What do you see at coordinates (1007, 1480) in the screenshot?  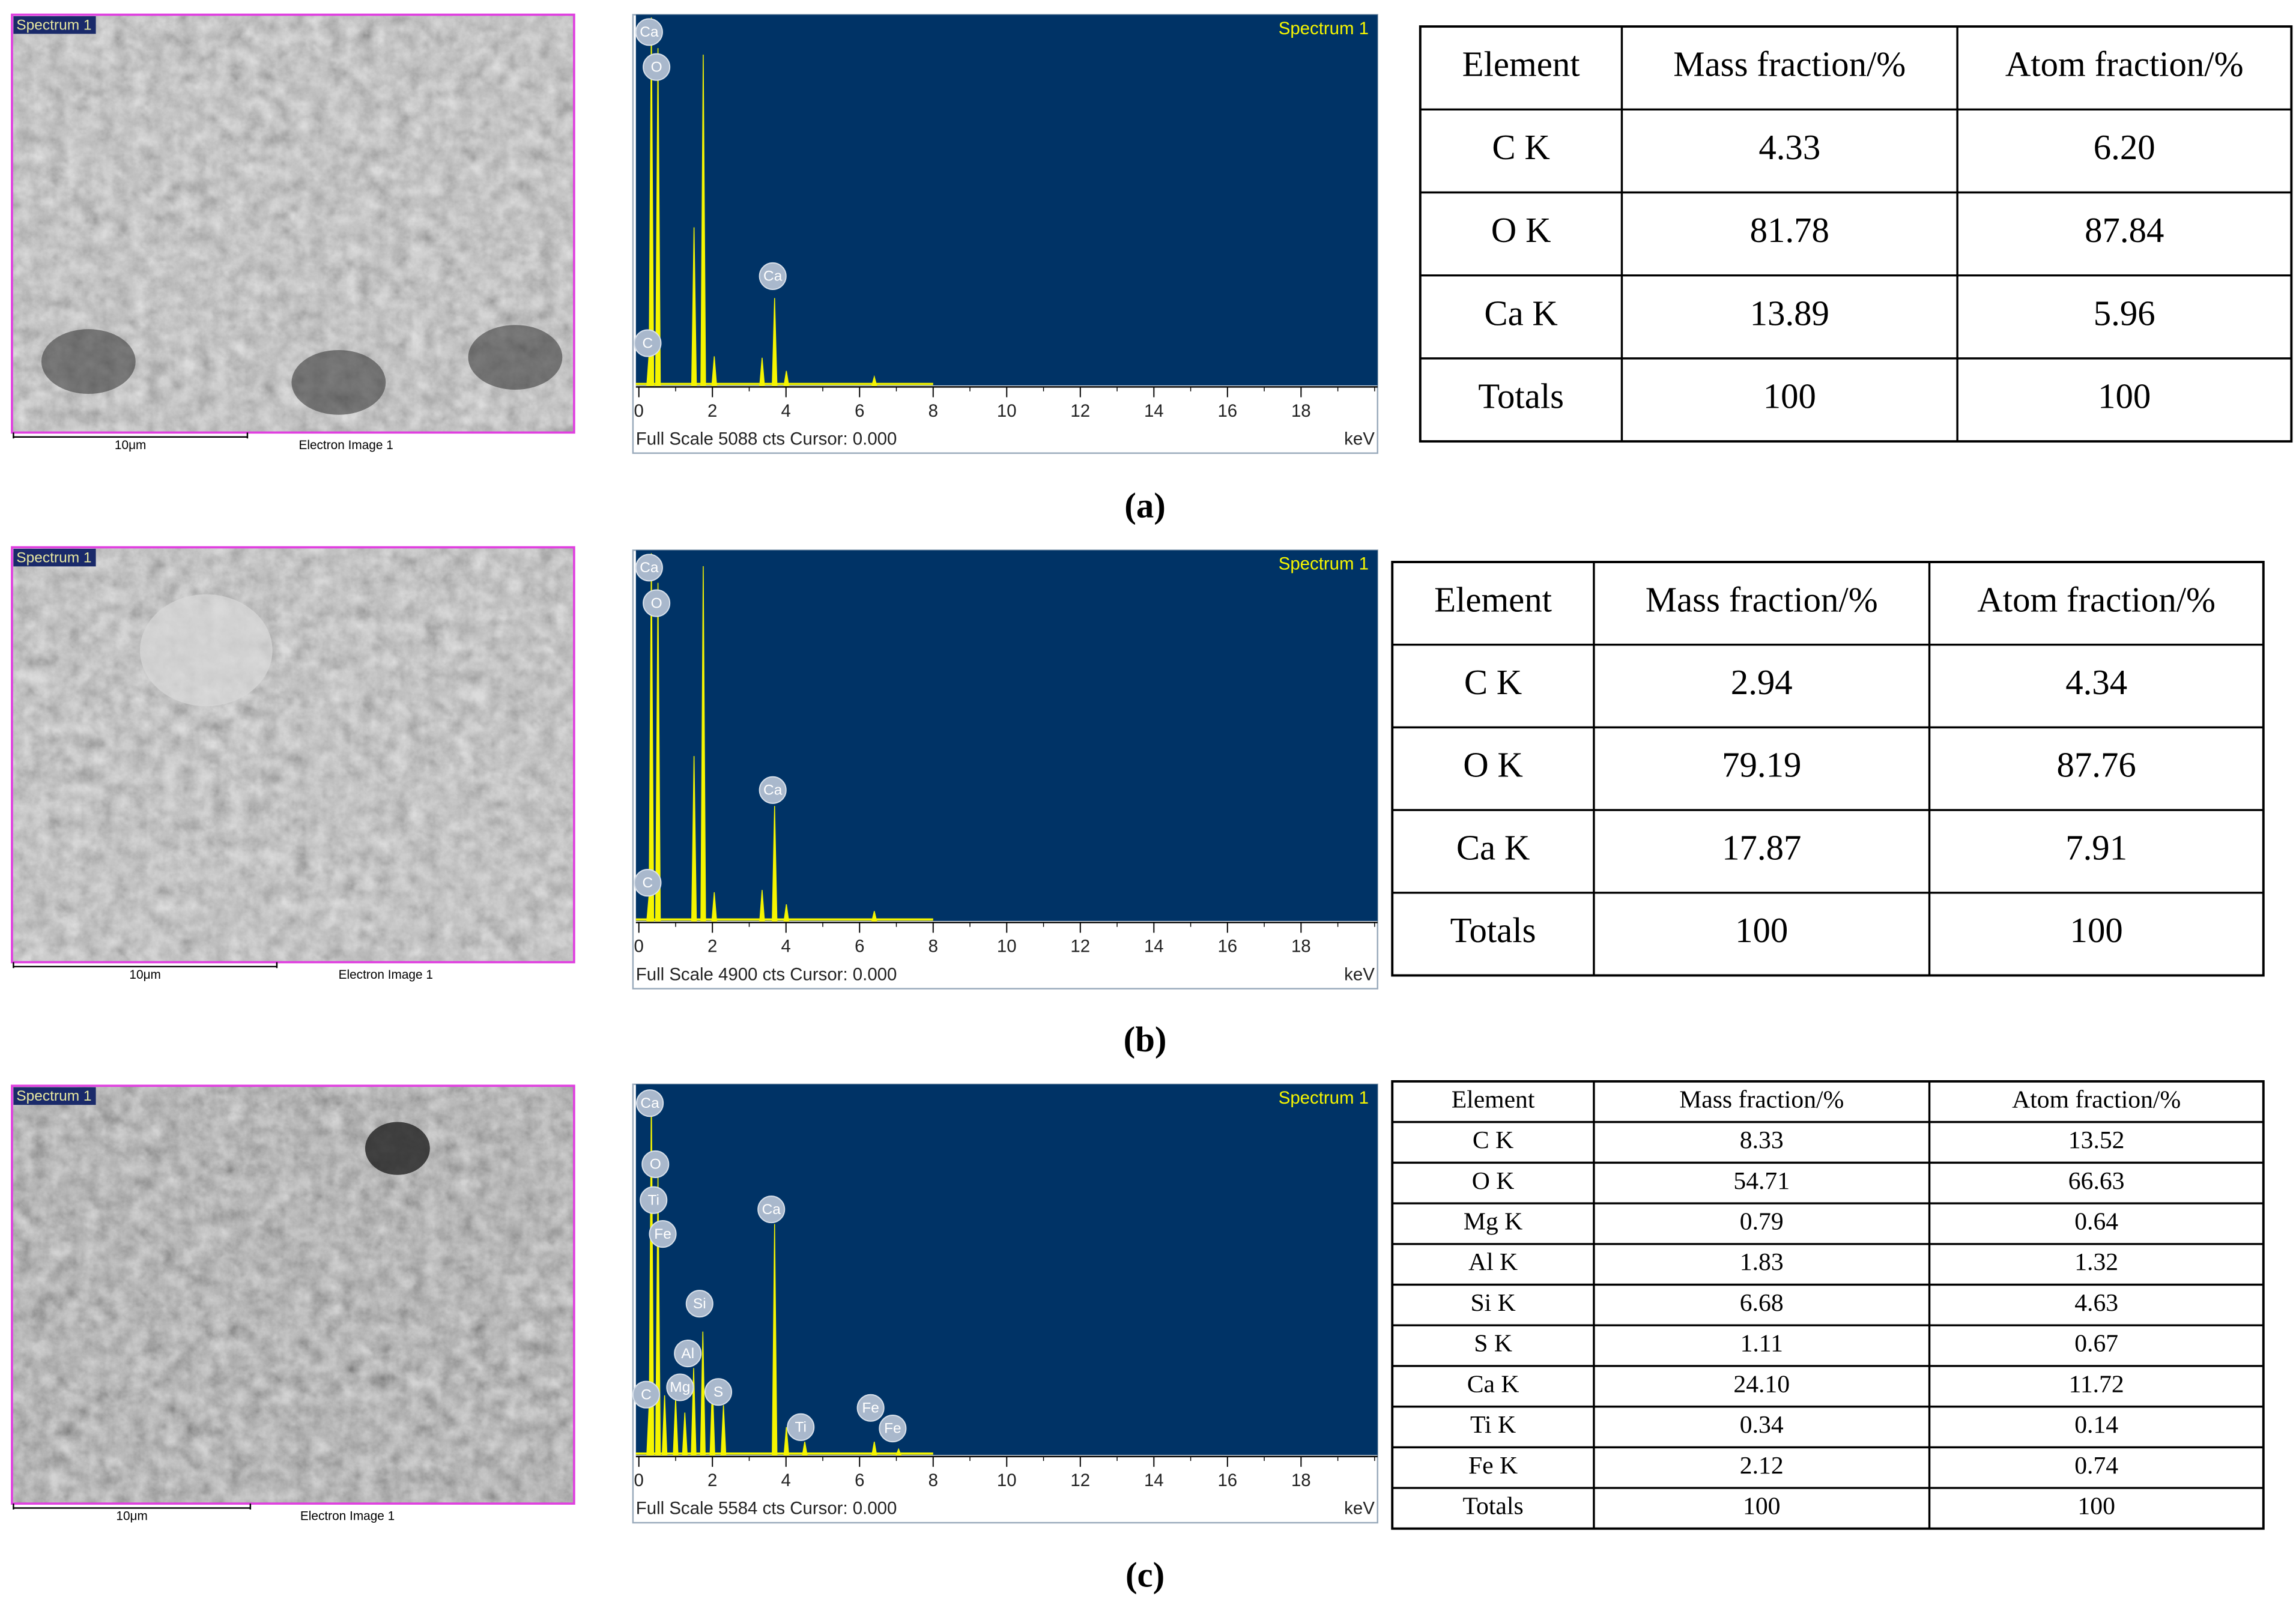 I see `x-tick-label: 10` at bounding box center [1007, 1480].